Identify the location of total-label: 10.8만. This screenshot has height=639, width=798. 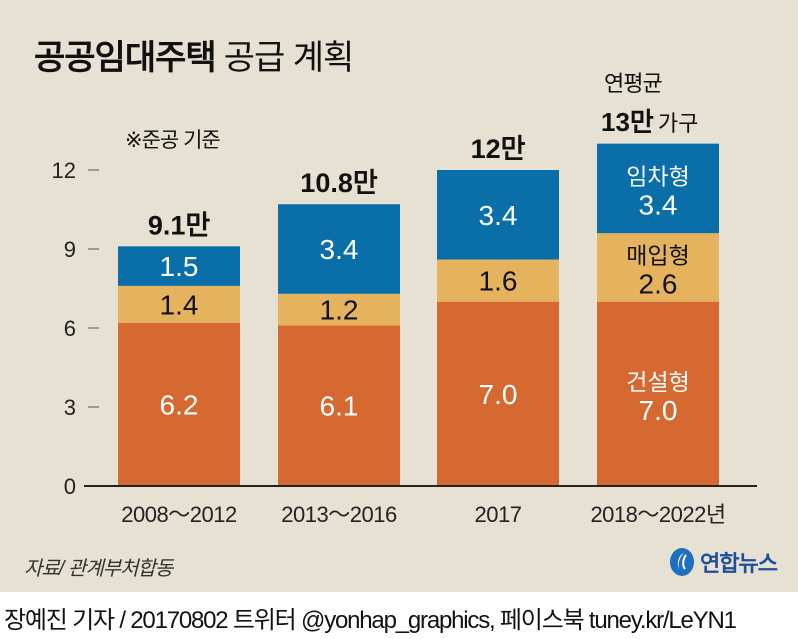
(339, 183).